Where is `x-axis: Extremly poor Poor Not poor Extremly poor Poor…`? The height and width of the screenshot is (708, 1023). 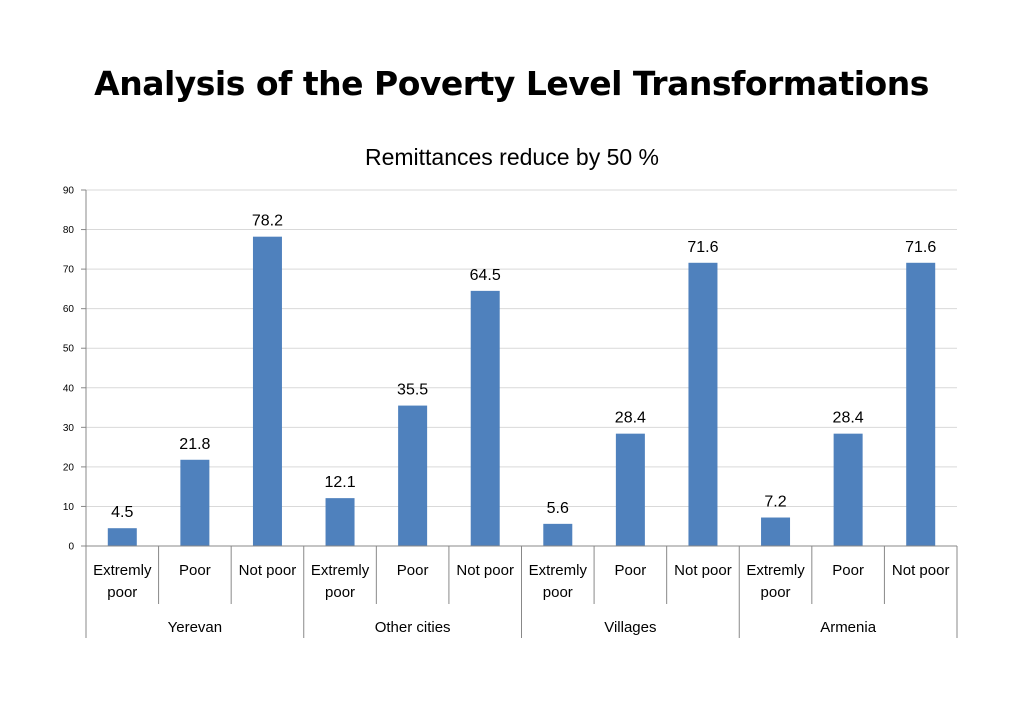
x-axis: Extremly poor Poor Not poor Extremly poor Poor… is located at coordinates (521, 591).